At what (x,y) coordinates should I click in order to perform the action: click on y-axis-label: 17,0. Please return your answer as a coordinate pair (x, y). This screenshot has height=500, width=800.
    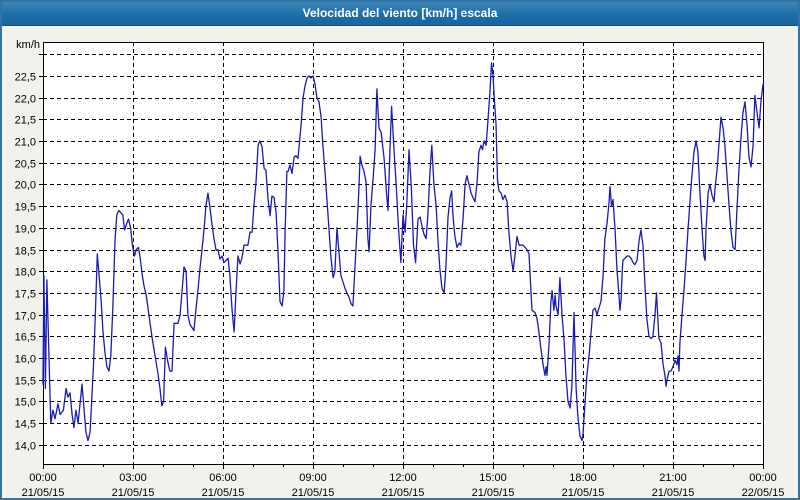
    Looking at the image, I should click on (25, 317).